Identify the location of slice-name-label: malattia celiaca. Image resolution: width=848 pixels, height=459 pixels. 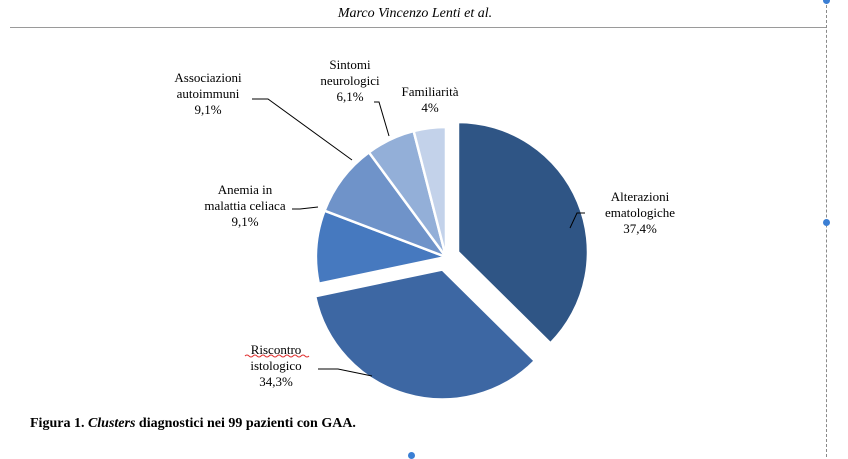
(244, 205).